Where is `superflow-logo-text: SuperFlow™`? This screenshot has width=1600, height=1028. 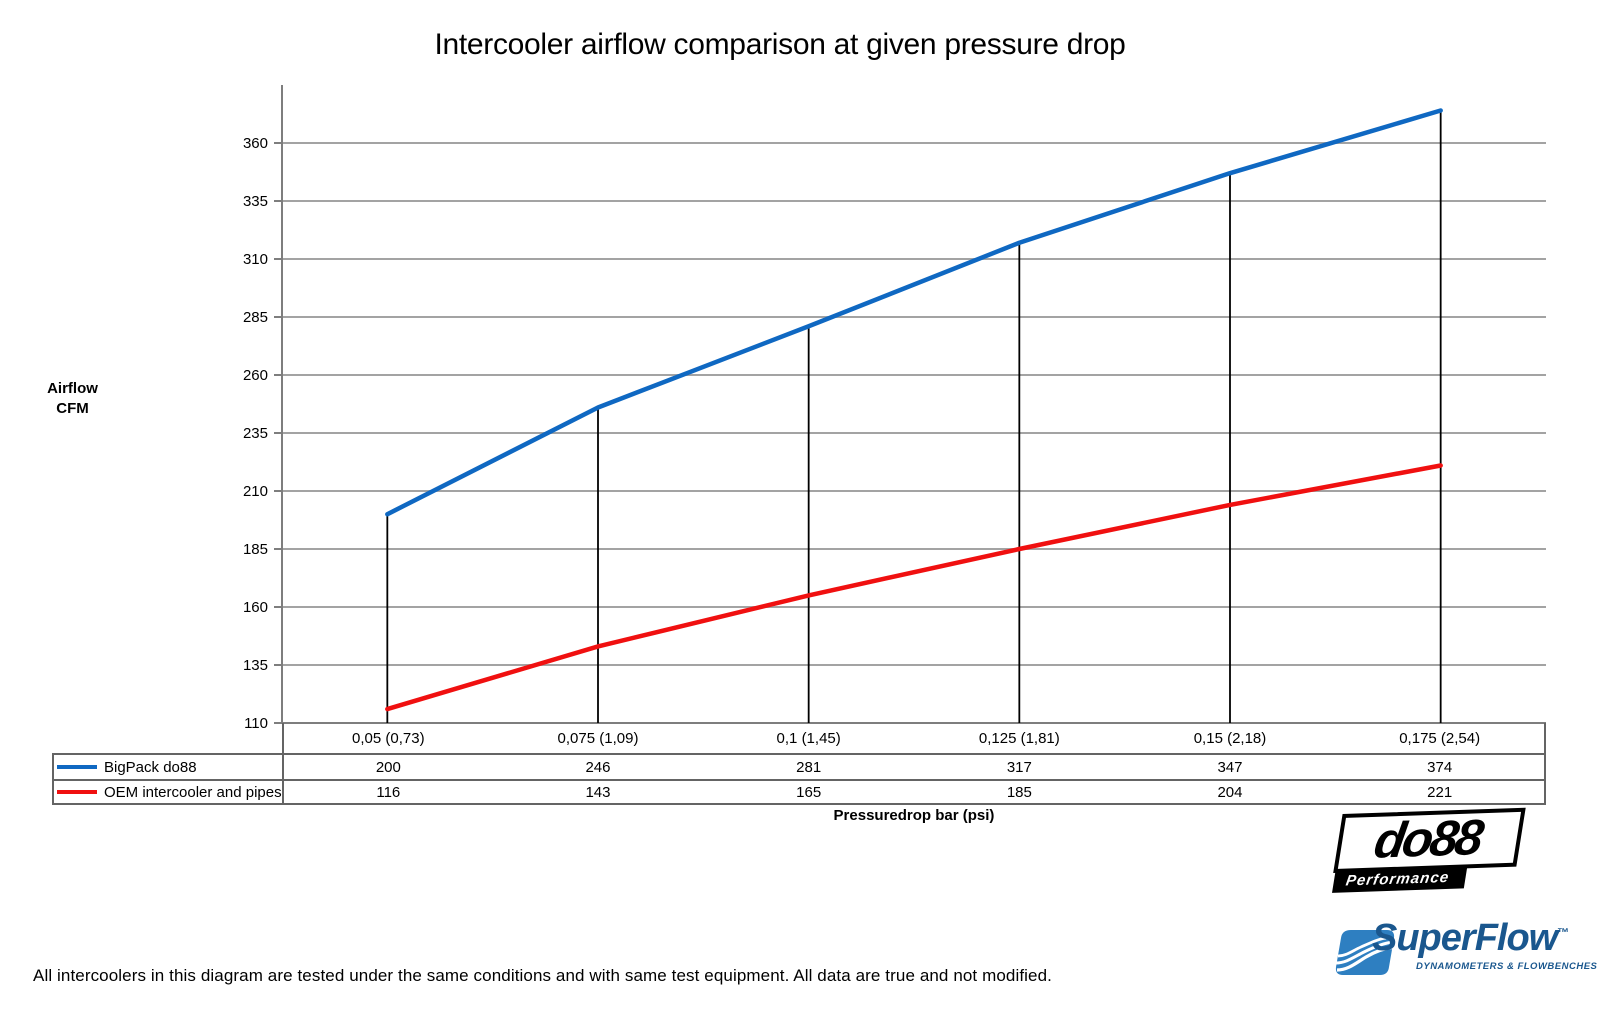
superflow-logo-text: SuperFlow™ is located at coordinates (1470, 938).